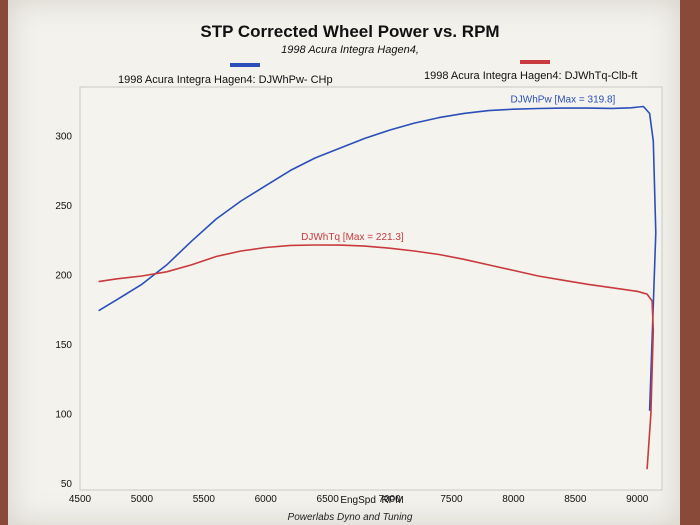 The height and width of the screenshot is (525, 700). Describe the element at coordinates (63, 345) in the screenshot. I see `y-tick-label: 150` at that location.